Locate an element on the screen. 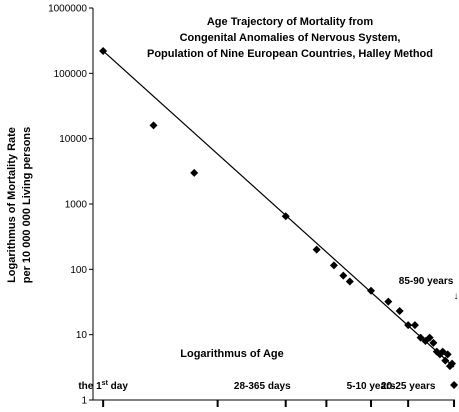  arrow-annotation: 85-90 years↓ is located at coordinates (429, 289).